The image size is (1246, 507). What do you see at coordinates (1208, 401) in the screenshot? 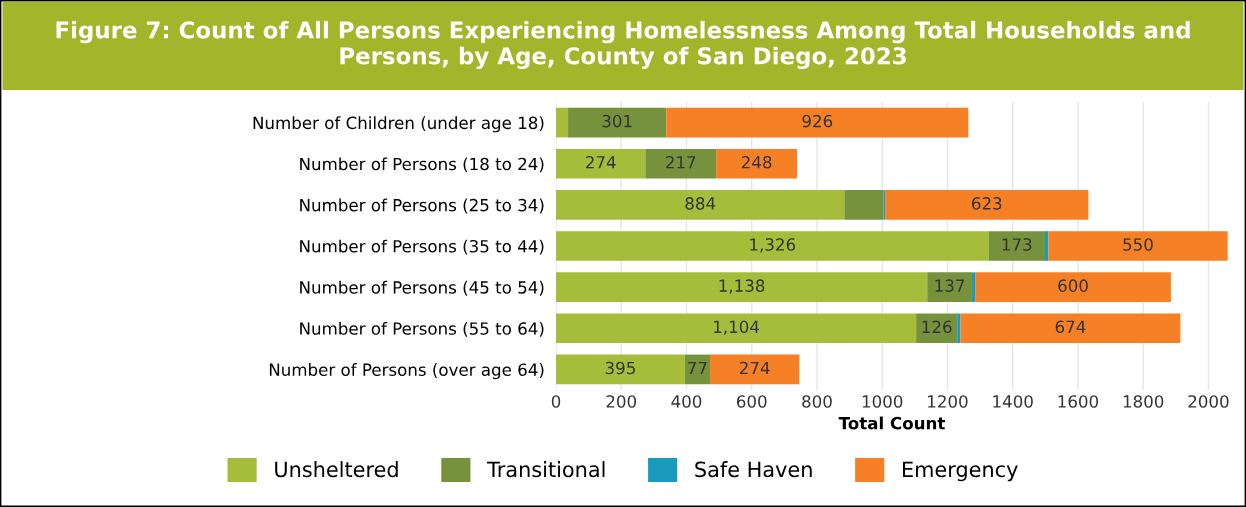
I see `x-tick-label: 2000` at bounding box center [1208, 401].